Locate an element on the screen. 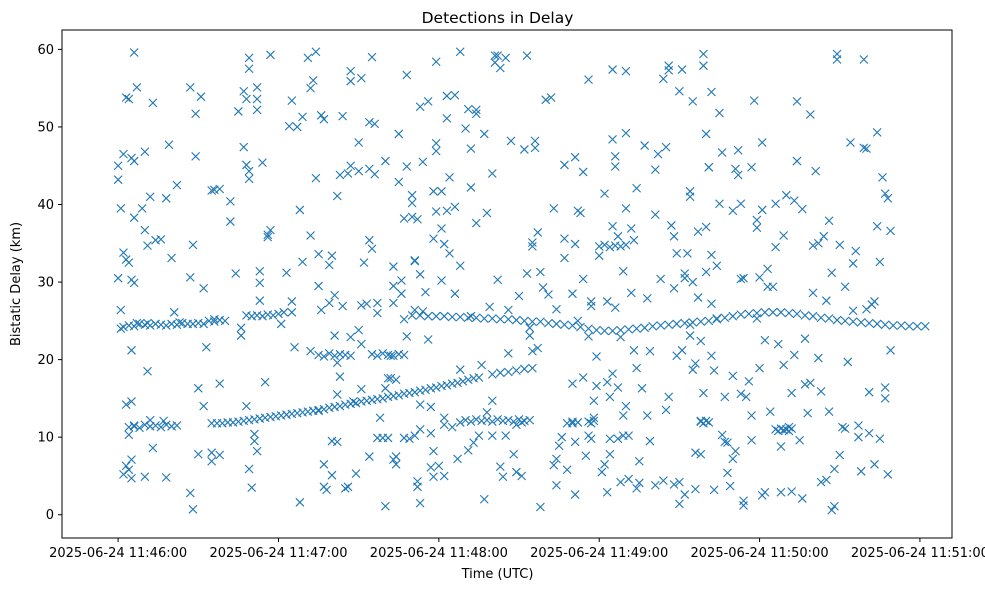 This screenshot has height=590, width=985. y-tick-label: 30 is located at coordinates (45, 283).